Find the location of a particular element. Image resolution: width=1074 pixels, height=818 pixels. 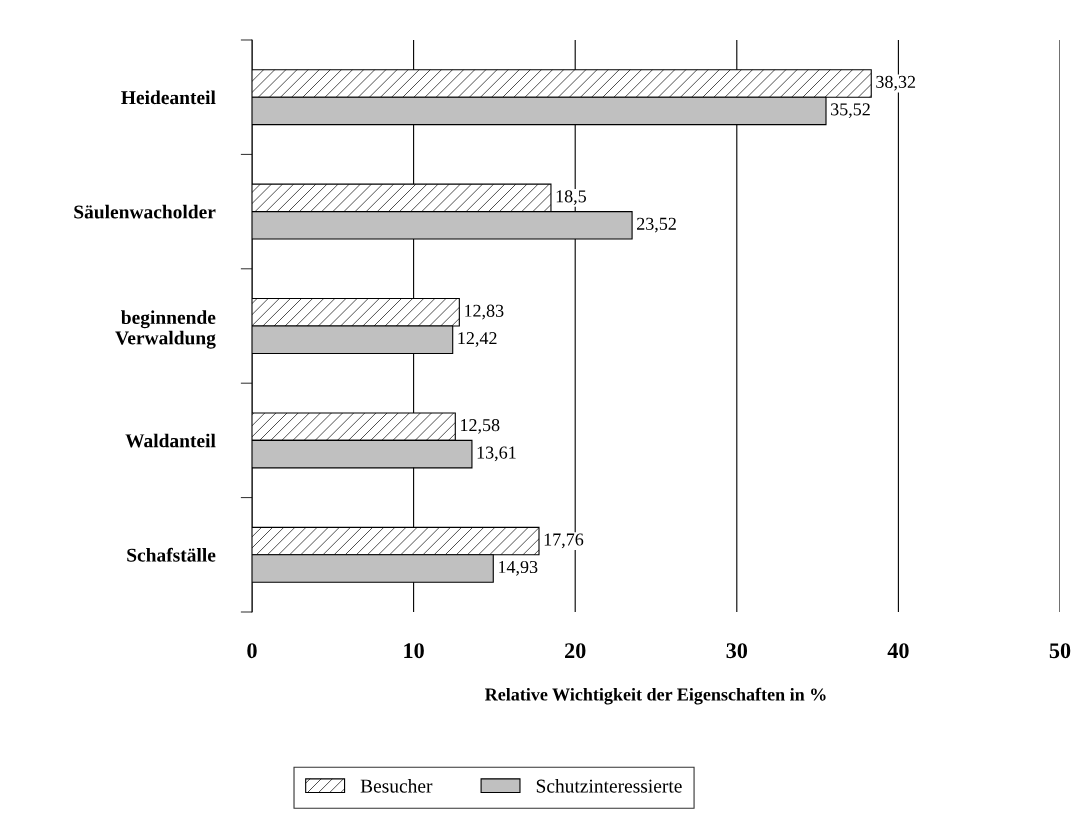

x-tick-label: 20 is located at coordinates (575, 651).